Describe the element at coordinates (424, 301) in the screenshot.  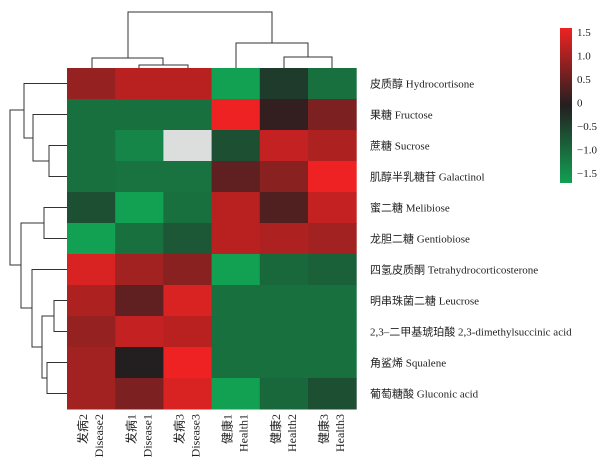
I see `row-label: 明串珠菌二糖 Leucrose` at that location.